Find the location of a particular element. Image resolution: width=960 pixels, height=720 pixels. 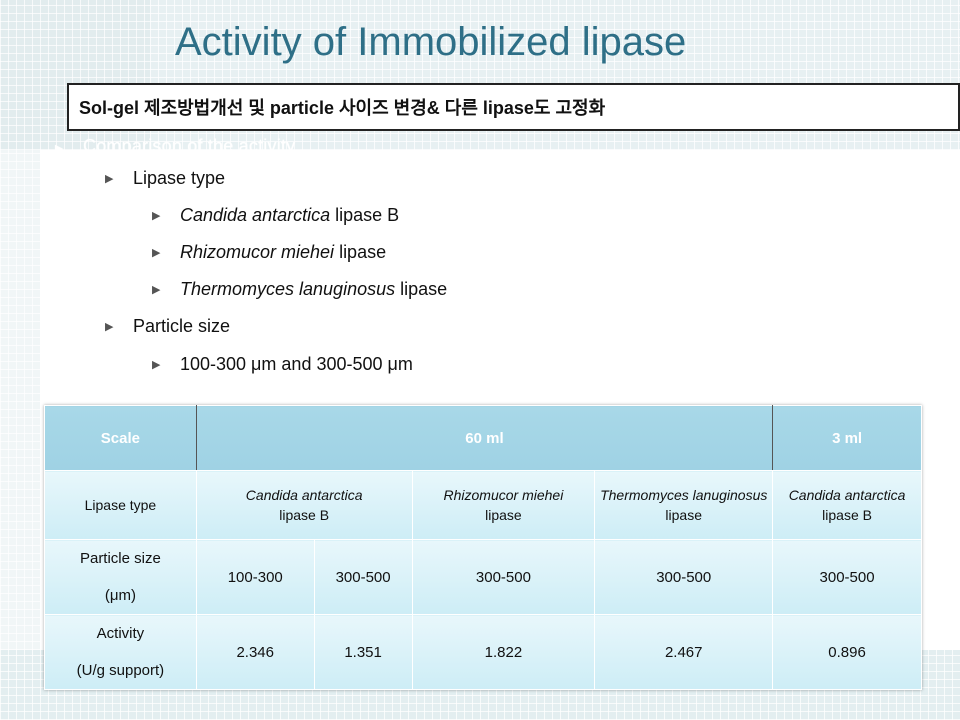

row-label-line: Activity is located at coordinates (120, 633).